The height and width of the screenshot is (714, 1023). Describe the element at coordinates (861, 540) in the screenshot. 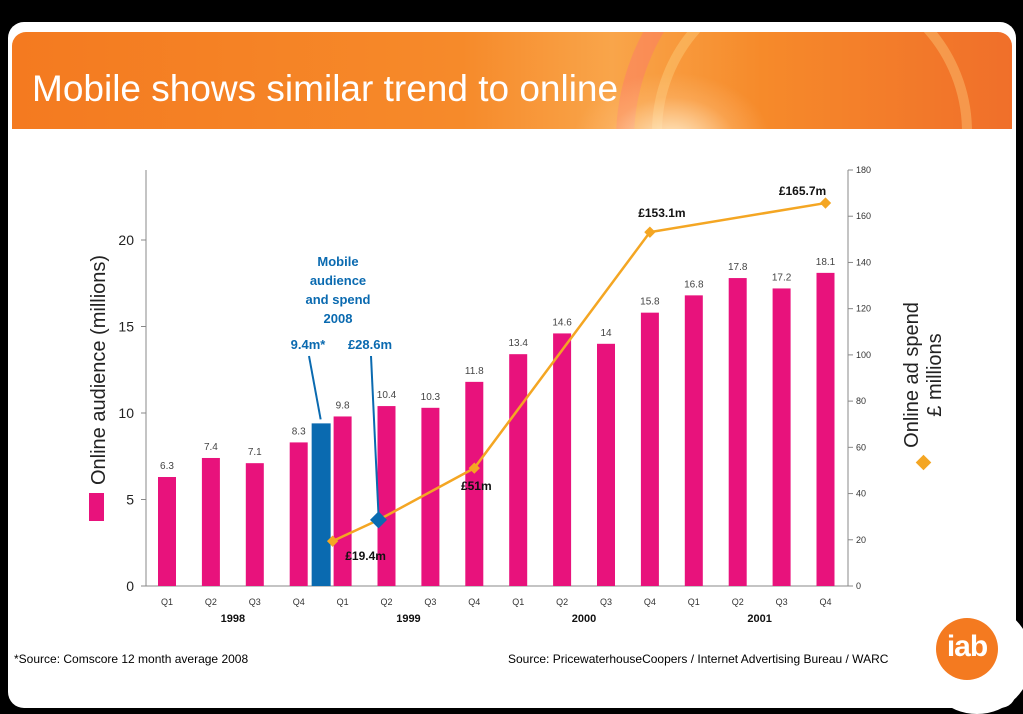

I see `right-tick-label: 20` at that location.